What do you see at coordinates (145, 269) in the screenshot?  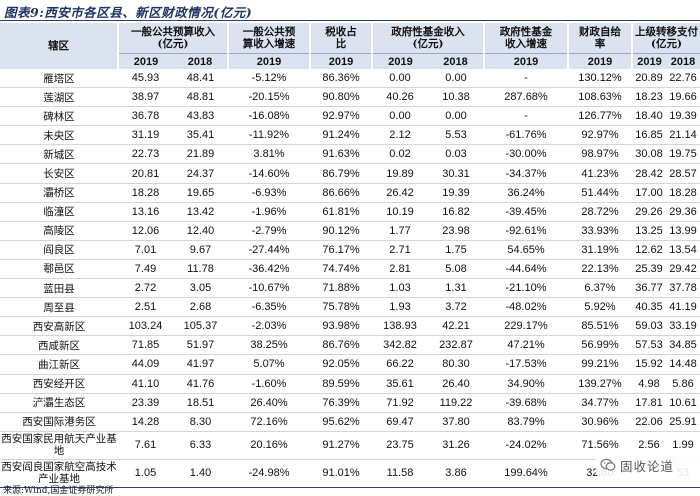 I see `table-cell: 7.49` at bounding box center [145, 269].